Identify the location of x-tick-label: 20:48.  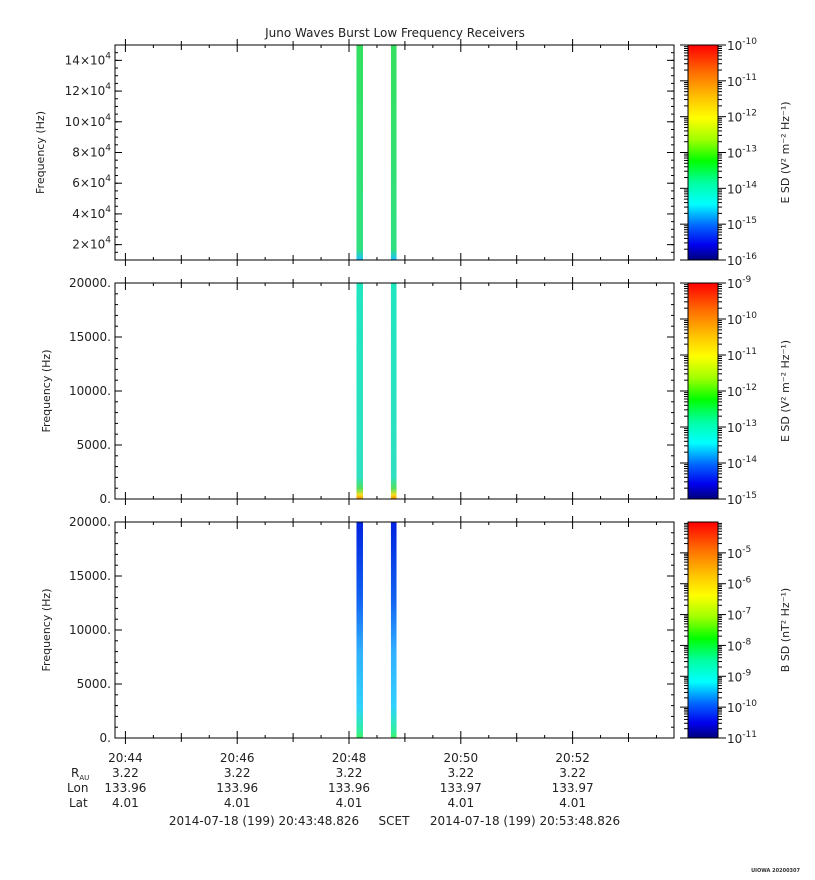
(349, 758).